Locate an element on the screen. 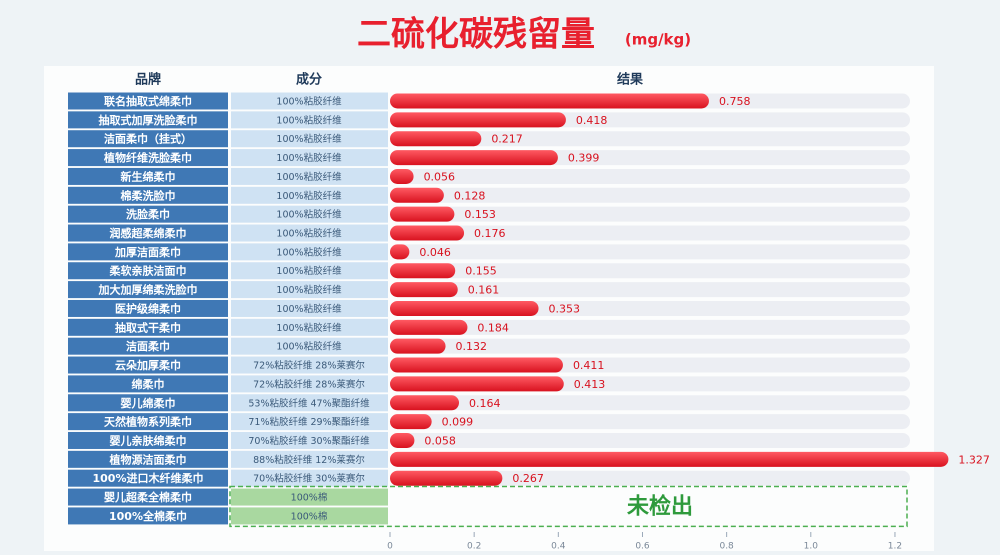 The image size is (1000, 555). brand-label: 植物纤维洗脸柔巾 is located at coordinates (147, 158).